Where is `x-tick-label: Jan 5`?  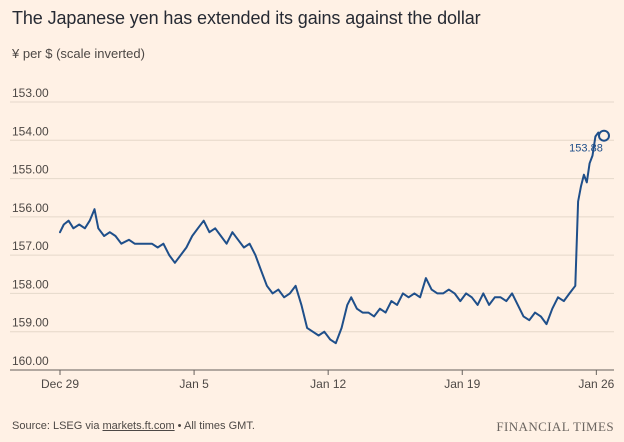 x-tick-label: Jan 5 is located at coordinates (194, 384).